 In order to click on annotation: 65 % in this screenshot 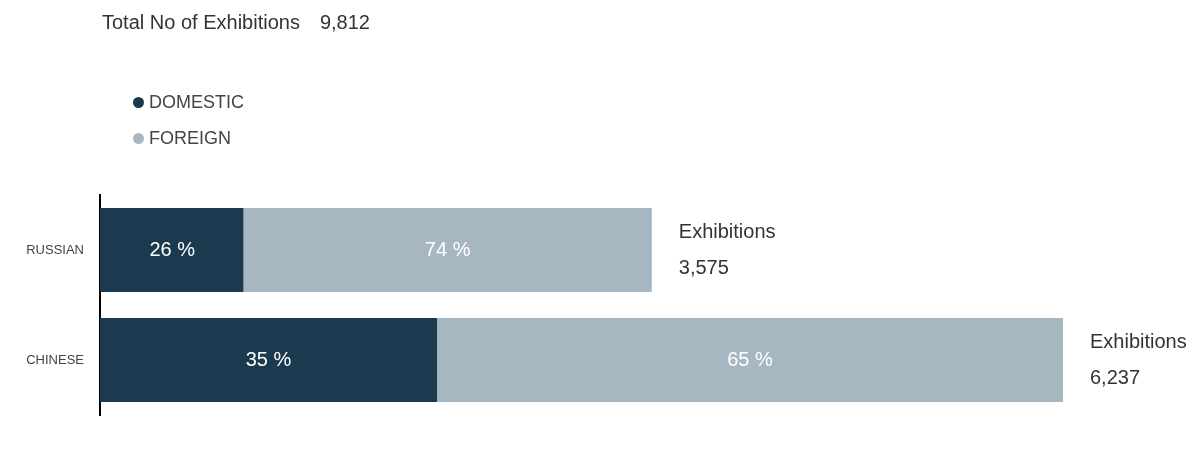, I will do `click(750, 358)`.